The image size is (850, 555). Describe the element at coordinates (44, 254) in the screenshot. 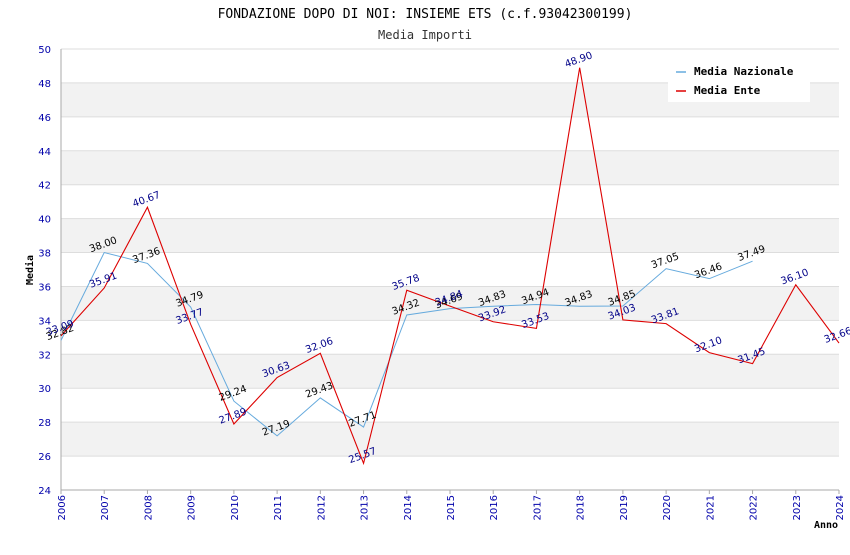

I see `y-tick-label: 38` at that location.